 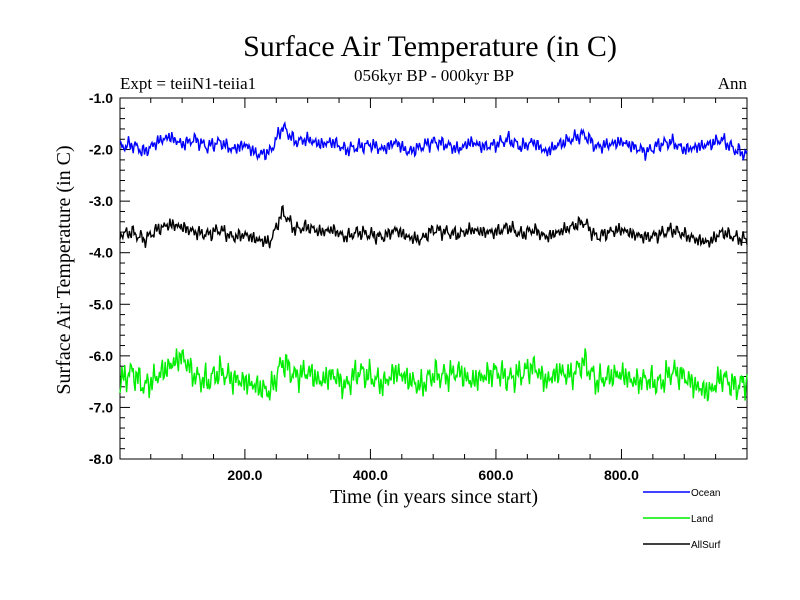 I want to click on legend-label-ocean: Ocean, so click(x=705, y=493).